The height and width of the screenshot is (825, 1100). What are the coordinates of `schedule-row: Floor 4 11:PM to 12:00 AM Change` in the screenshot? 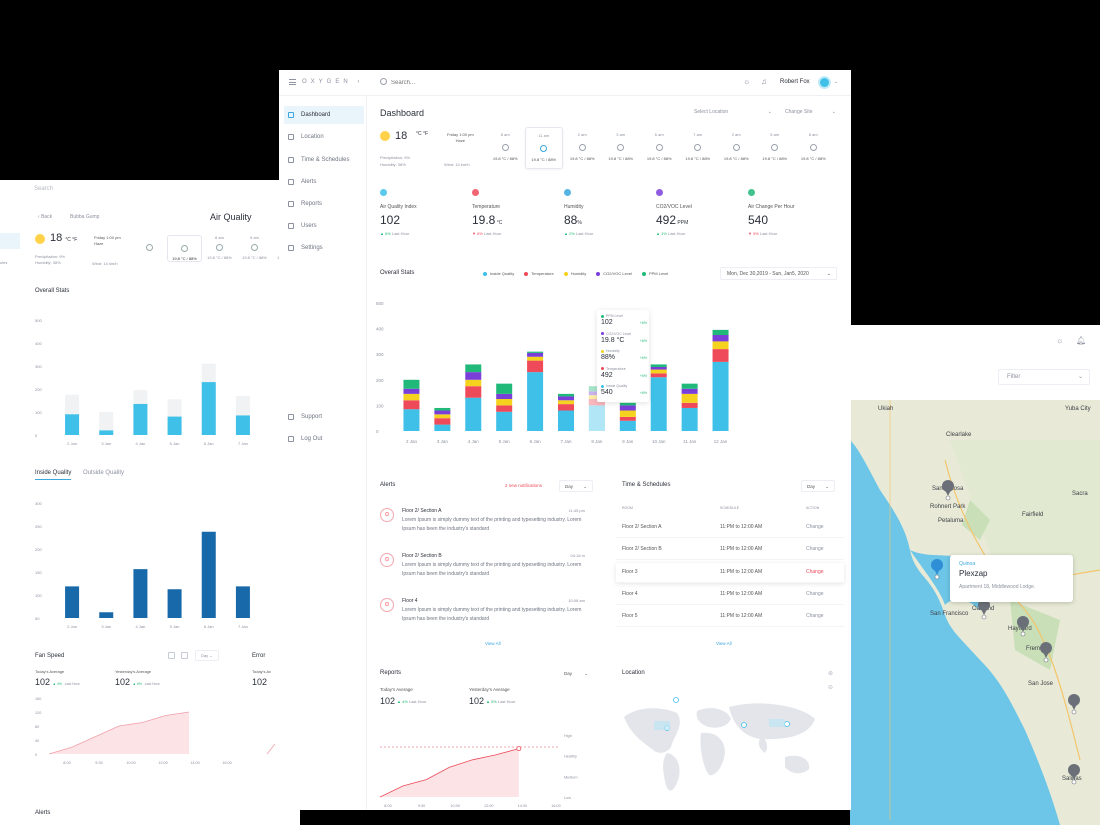 It's located at (730, 595).